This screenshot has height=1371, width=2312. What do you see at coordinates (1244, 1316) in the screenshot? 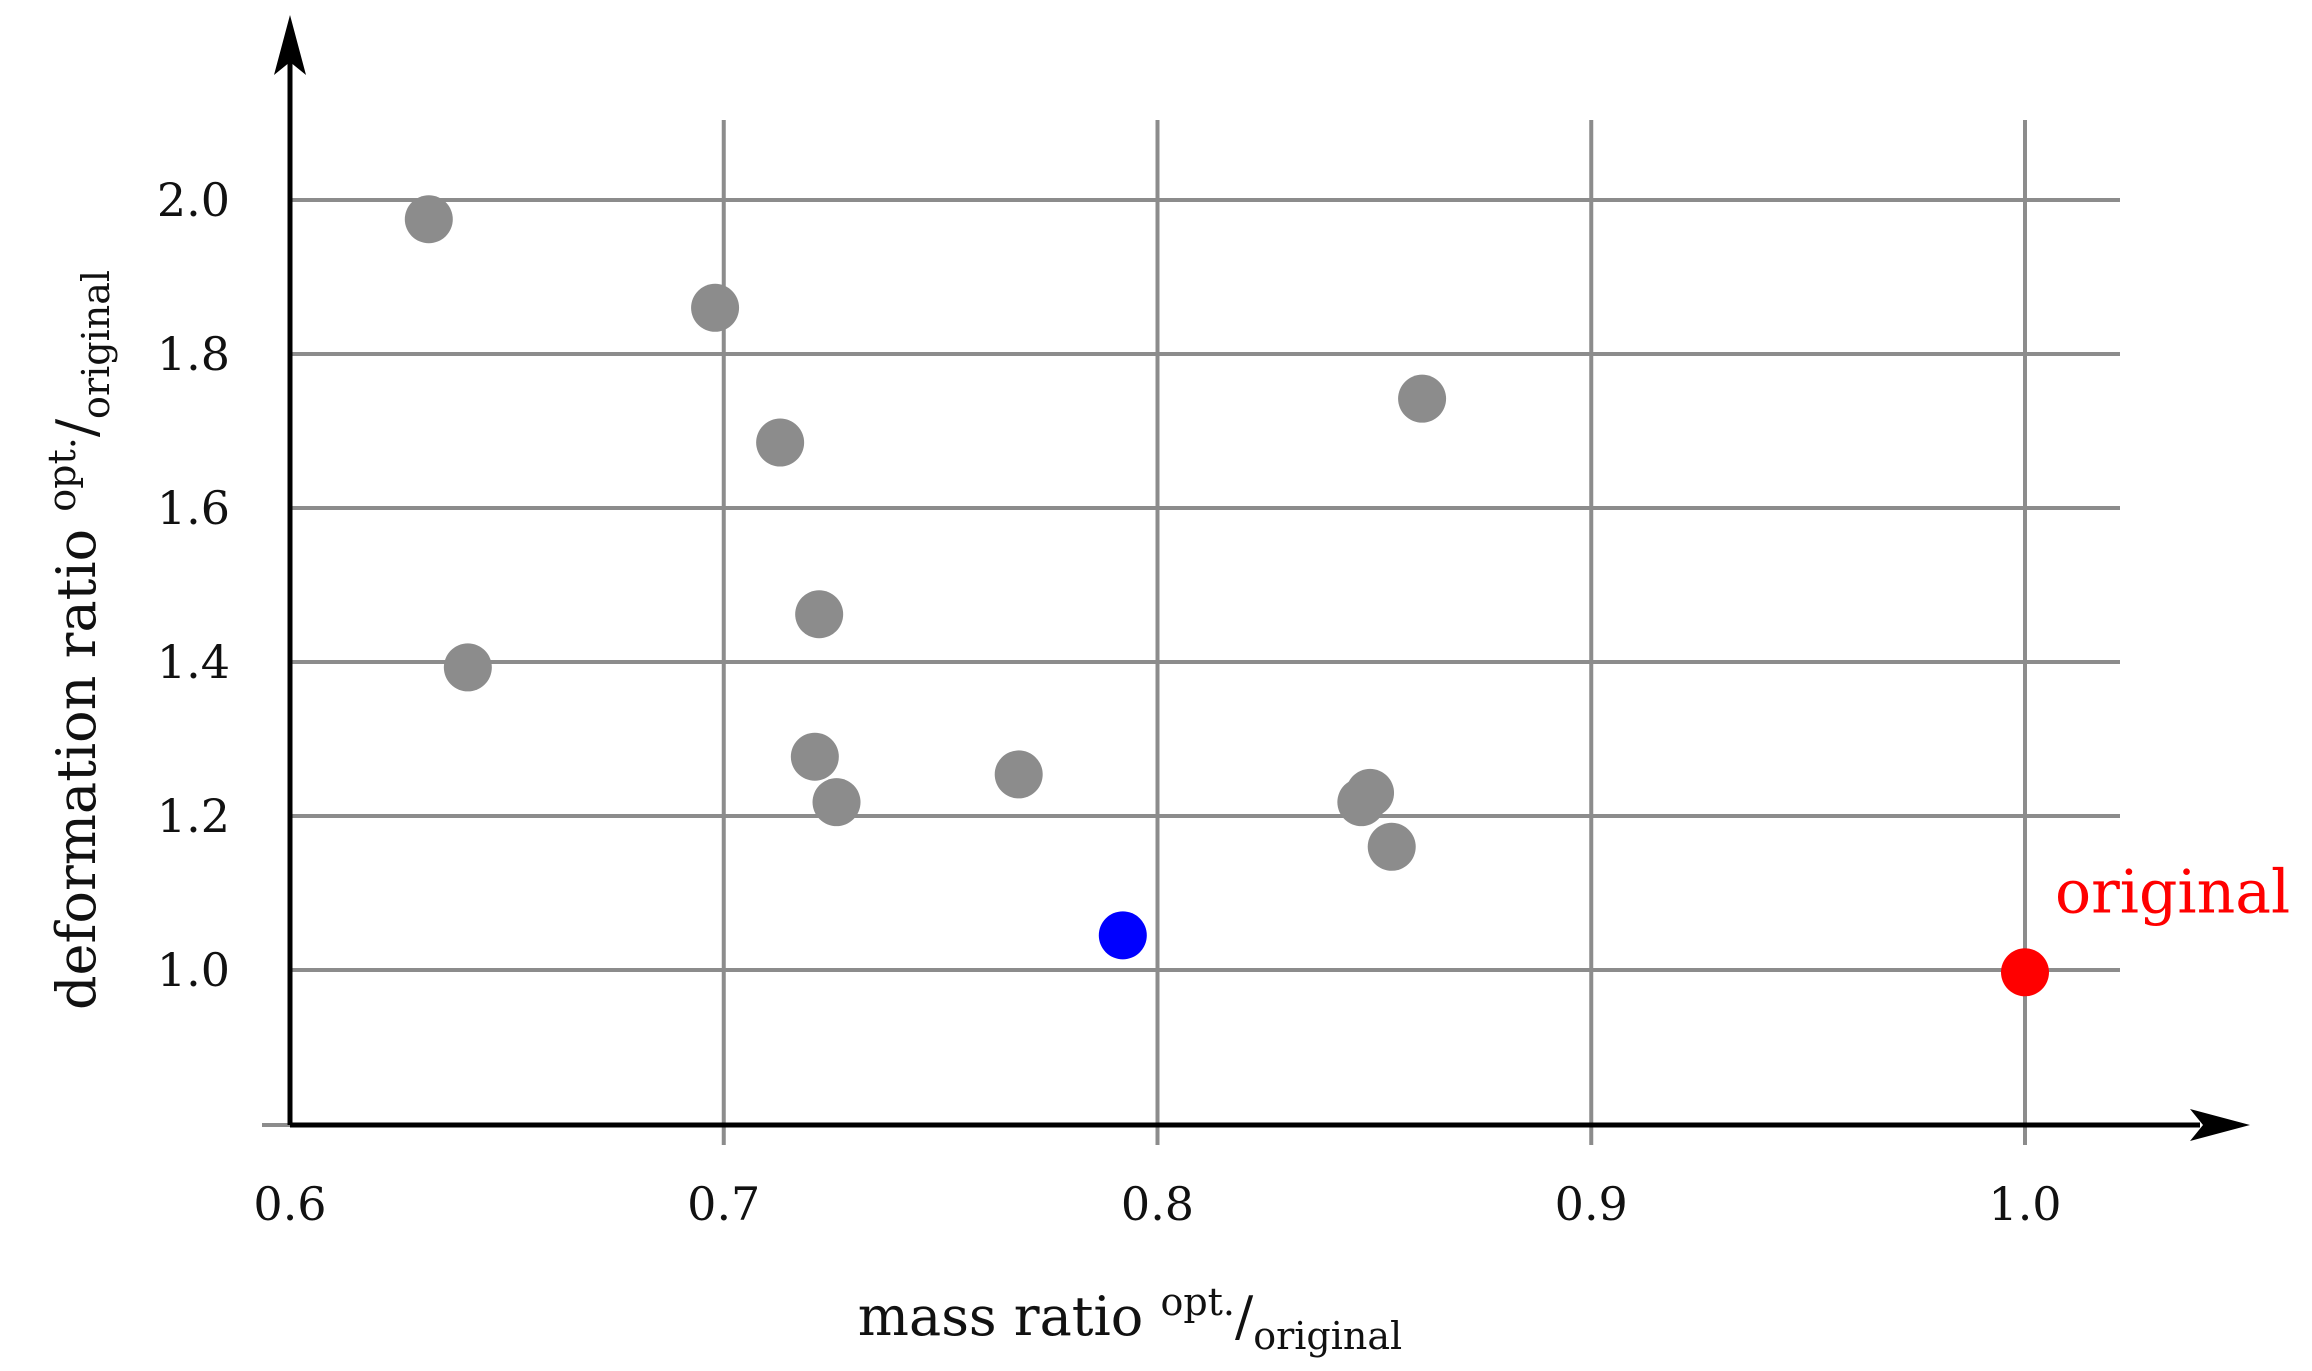
I see `x-axis-title-slash: /` at bounding box center [1244, 1316].